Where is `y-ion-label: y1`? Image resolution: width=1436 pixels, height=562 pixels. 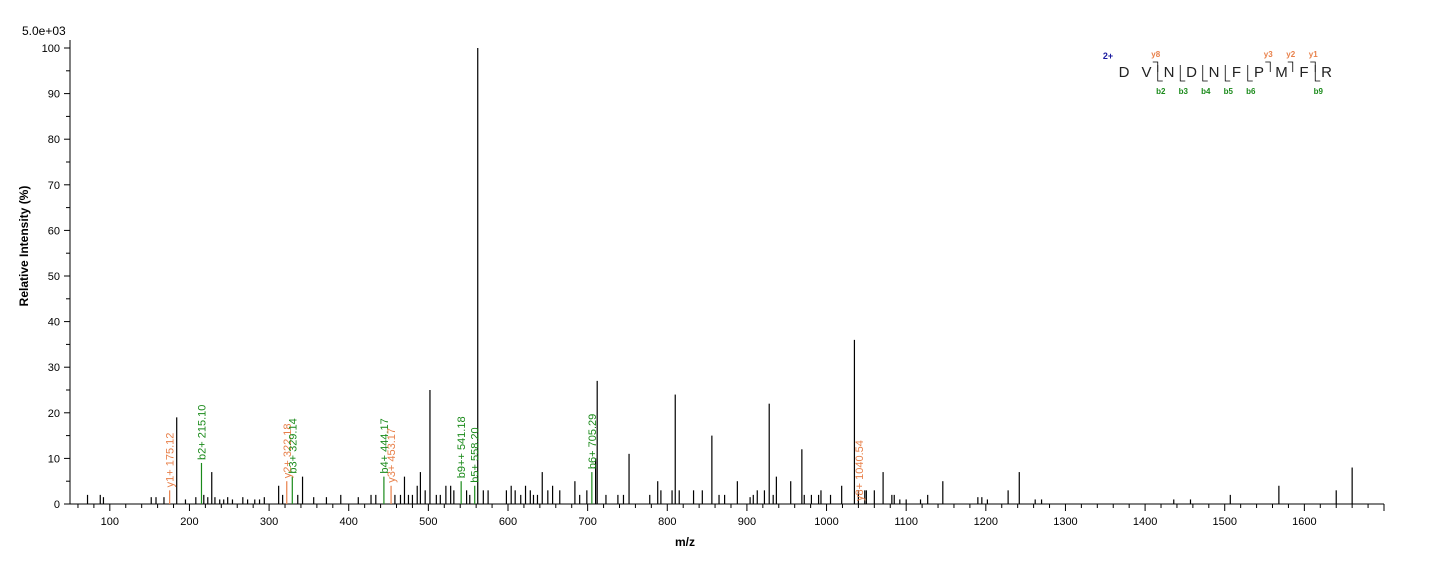 y-ion-label: y1 is located at coordinates (1313, 54).